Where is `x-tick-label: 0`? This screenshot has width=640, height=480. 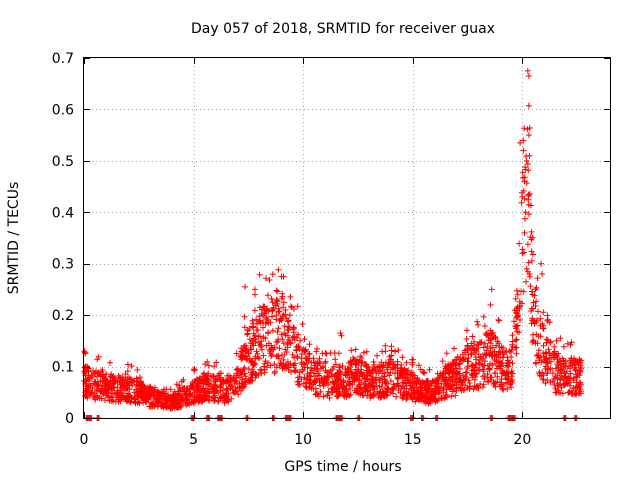 x-tick-label: 0 is located at coordinates (84, 440).